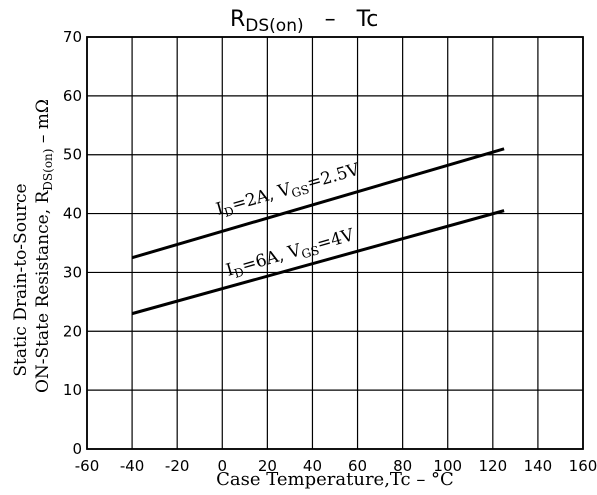 Image resolution: width=597 pixels, height=495 pixels. Describe the element at coordinates (583, 466) in the screenshot. I see `x-tick-label: 160` at that location.